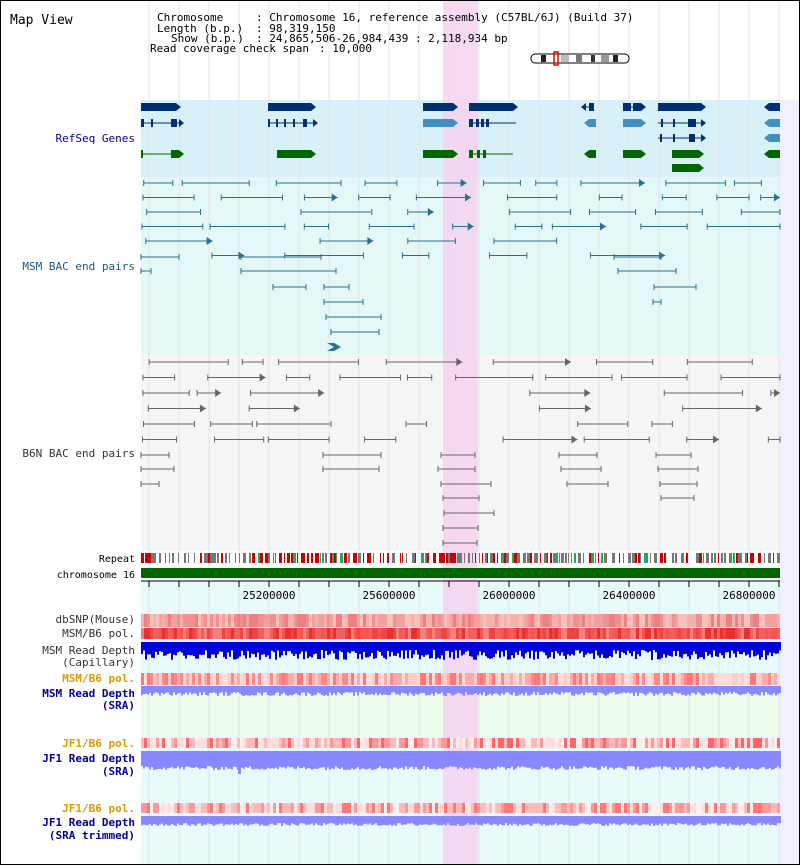 The image size is (800, 865). What do you see at coordinates (88, 693) in the screenshot?
I see `msm-depth-sra-label: MSM Read Depth` at bounding box center [88, 693].